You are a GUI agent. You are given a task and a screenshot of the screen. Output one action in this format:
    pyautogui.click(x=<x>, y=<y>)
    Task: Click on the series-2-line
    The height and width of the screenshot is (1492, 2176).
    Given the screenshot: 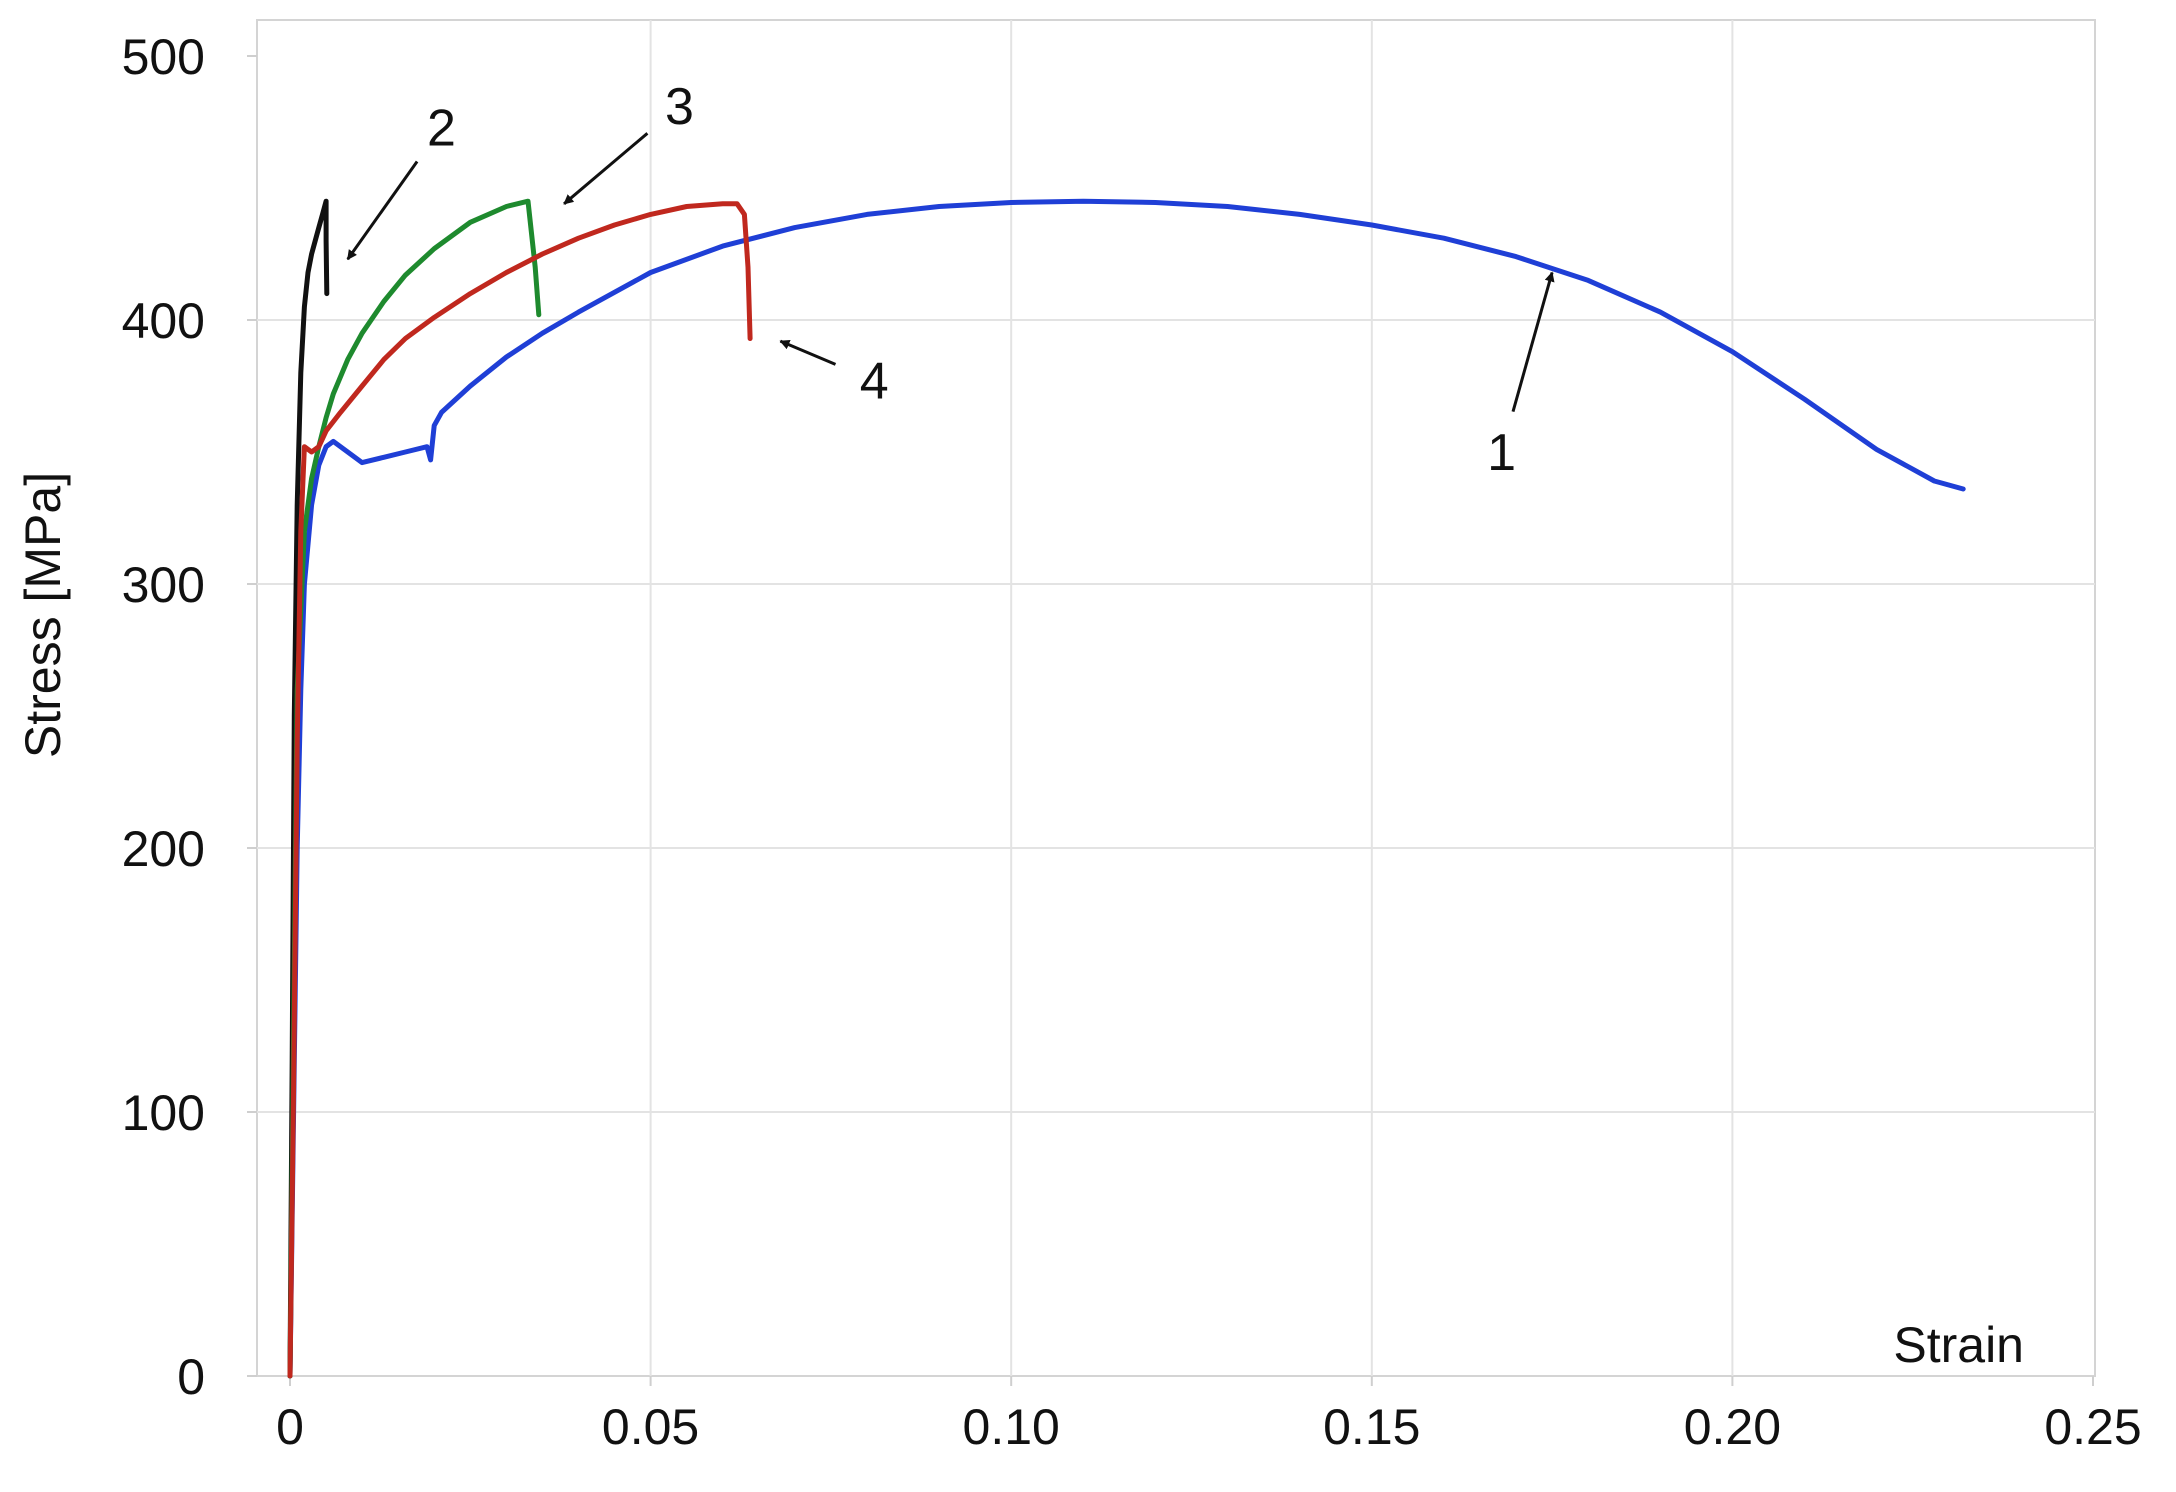 What is the action you would take?
    pyautogui.click(x=308, y=788)
    